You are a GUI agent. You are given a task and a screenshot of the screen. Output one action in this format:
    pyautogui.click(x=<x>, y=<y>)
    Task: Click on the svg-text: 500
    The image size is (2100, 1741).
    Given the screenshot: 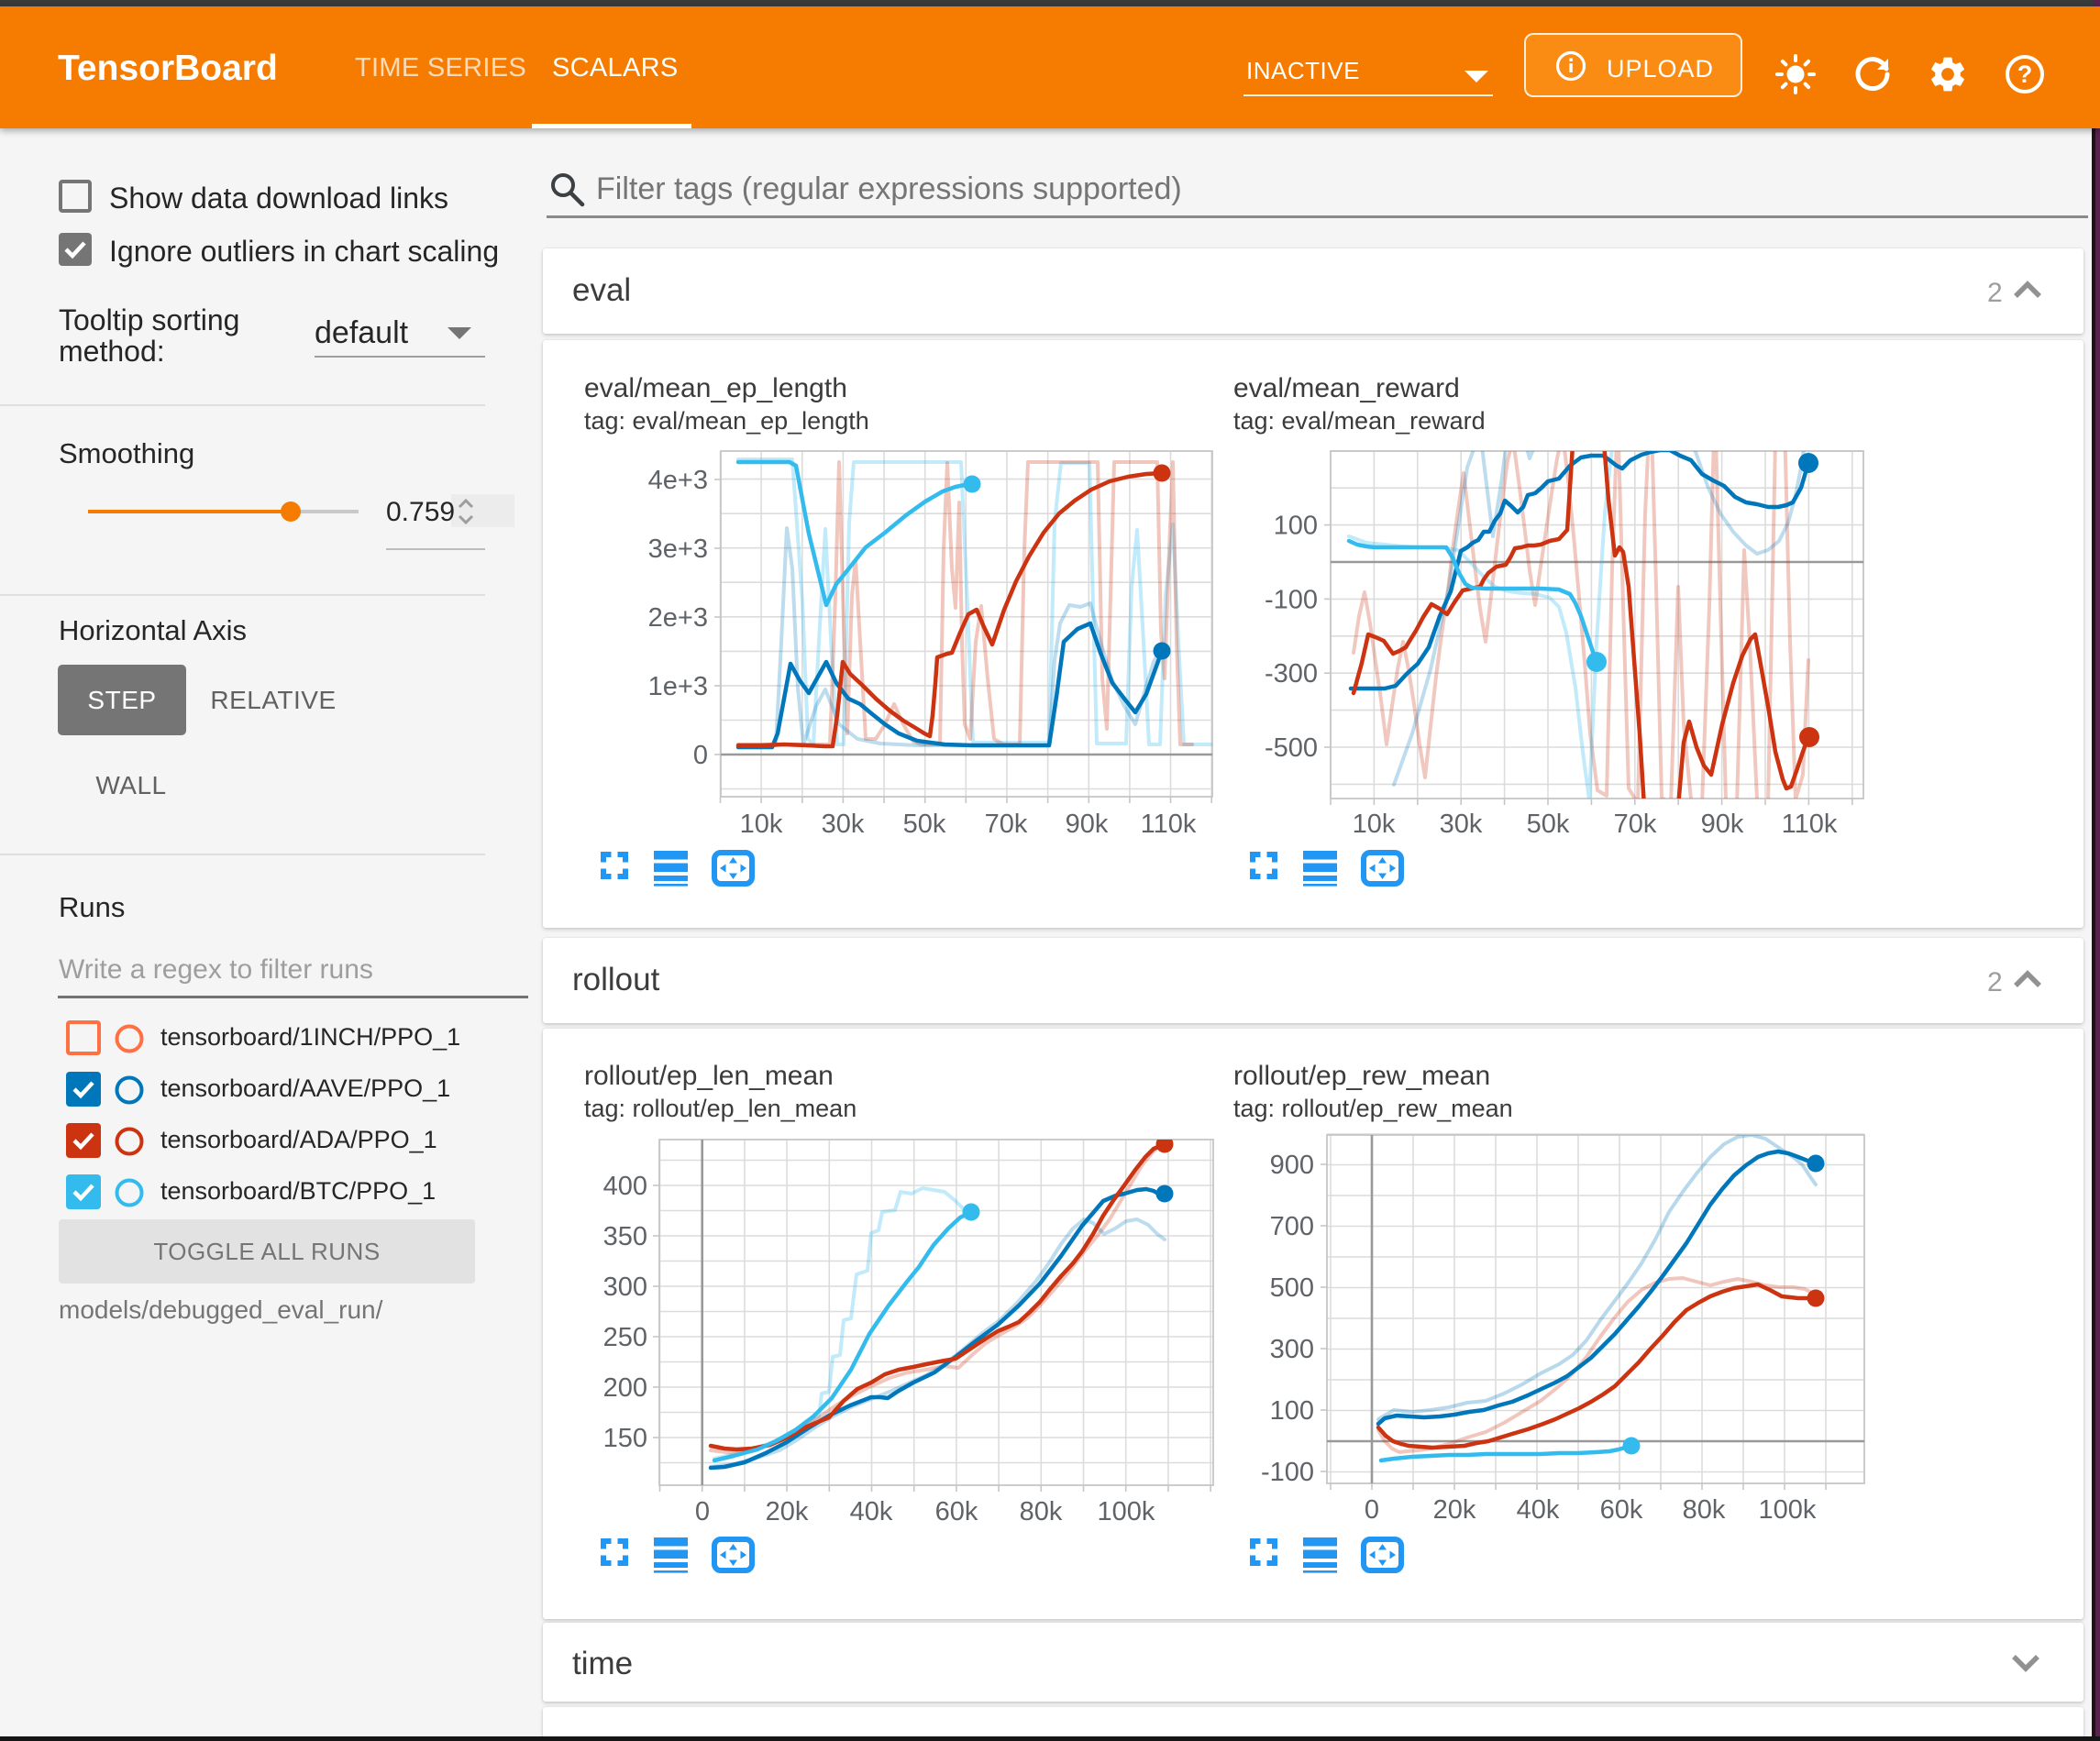 What is the action you would take?
    pyautogui.click(x=1292, y=1288)
    